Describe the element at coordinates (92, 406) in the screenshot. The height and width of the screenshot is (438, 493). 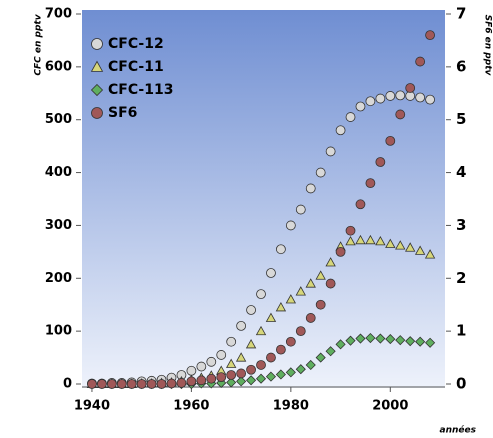
I see `x-tick-label: 1940` at that location.